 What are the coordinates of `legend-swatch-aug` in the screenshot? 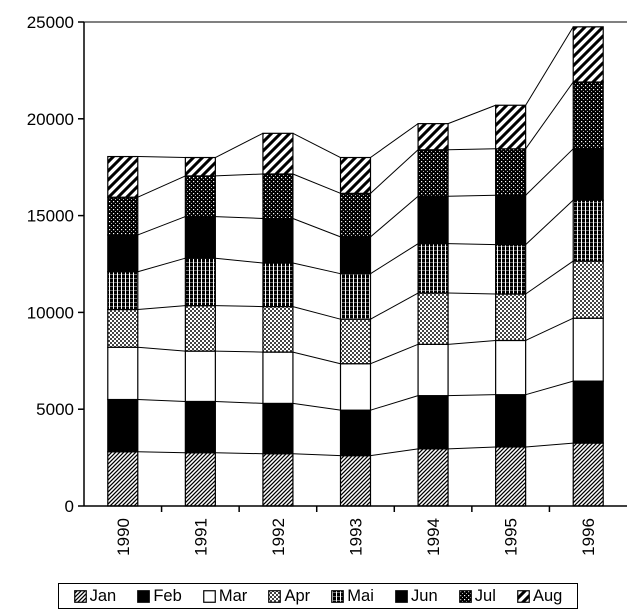 It's located at (523, 596).